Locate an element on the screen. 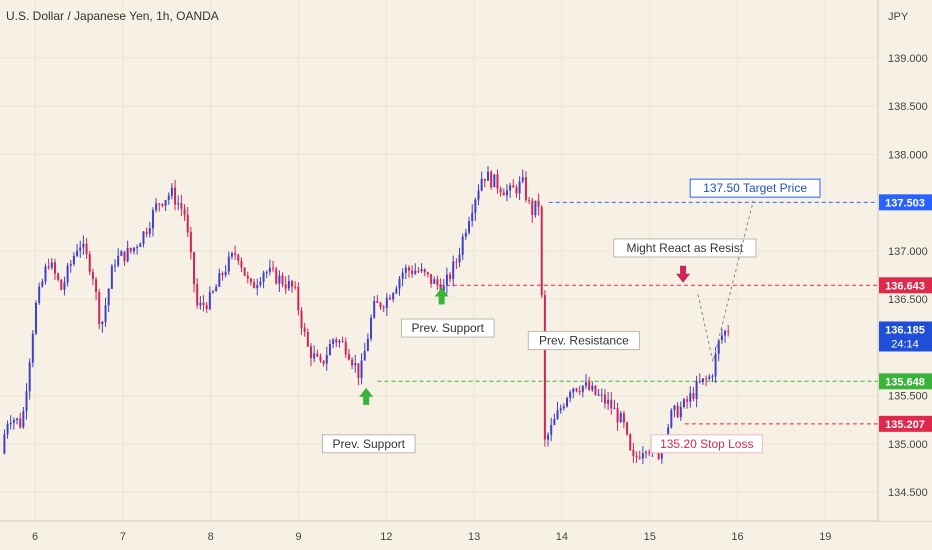 The image size is (932, 550). annotation-label: 137.50 Target Price is located at coordinates (755, 188).